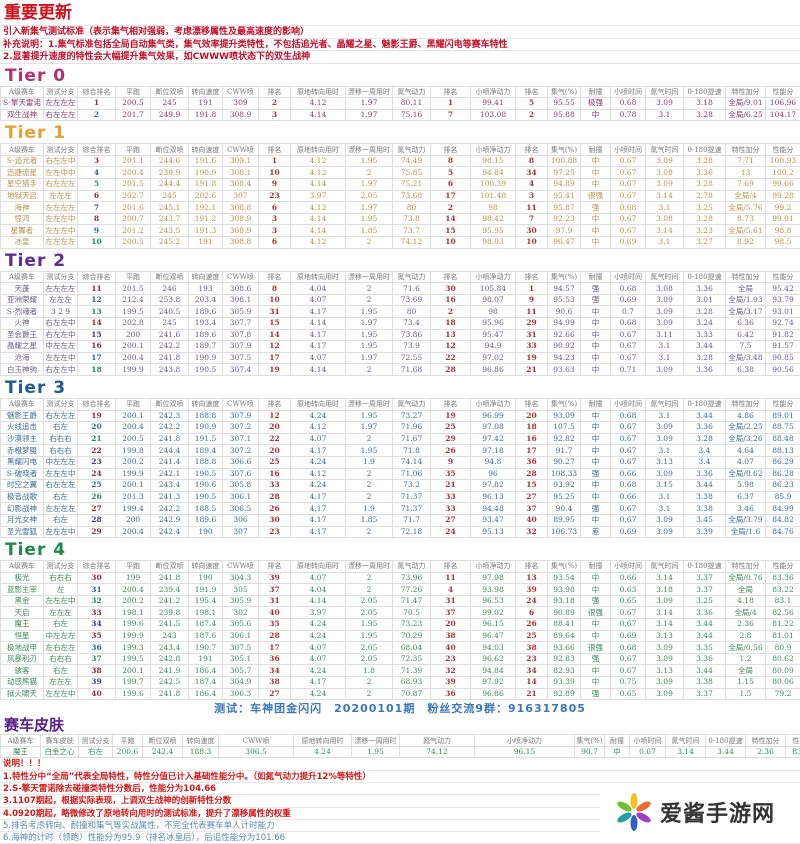 This screenshot has height=844, width=800. I want to click on header-line: 引入新集气测试标准（表示集气相对强弱，考虑漂移属性及最高速度的影响）, so click(400, 32).